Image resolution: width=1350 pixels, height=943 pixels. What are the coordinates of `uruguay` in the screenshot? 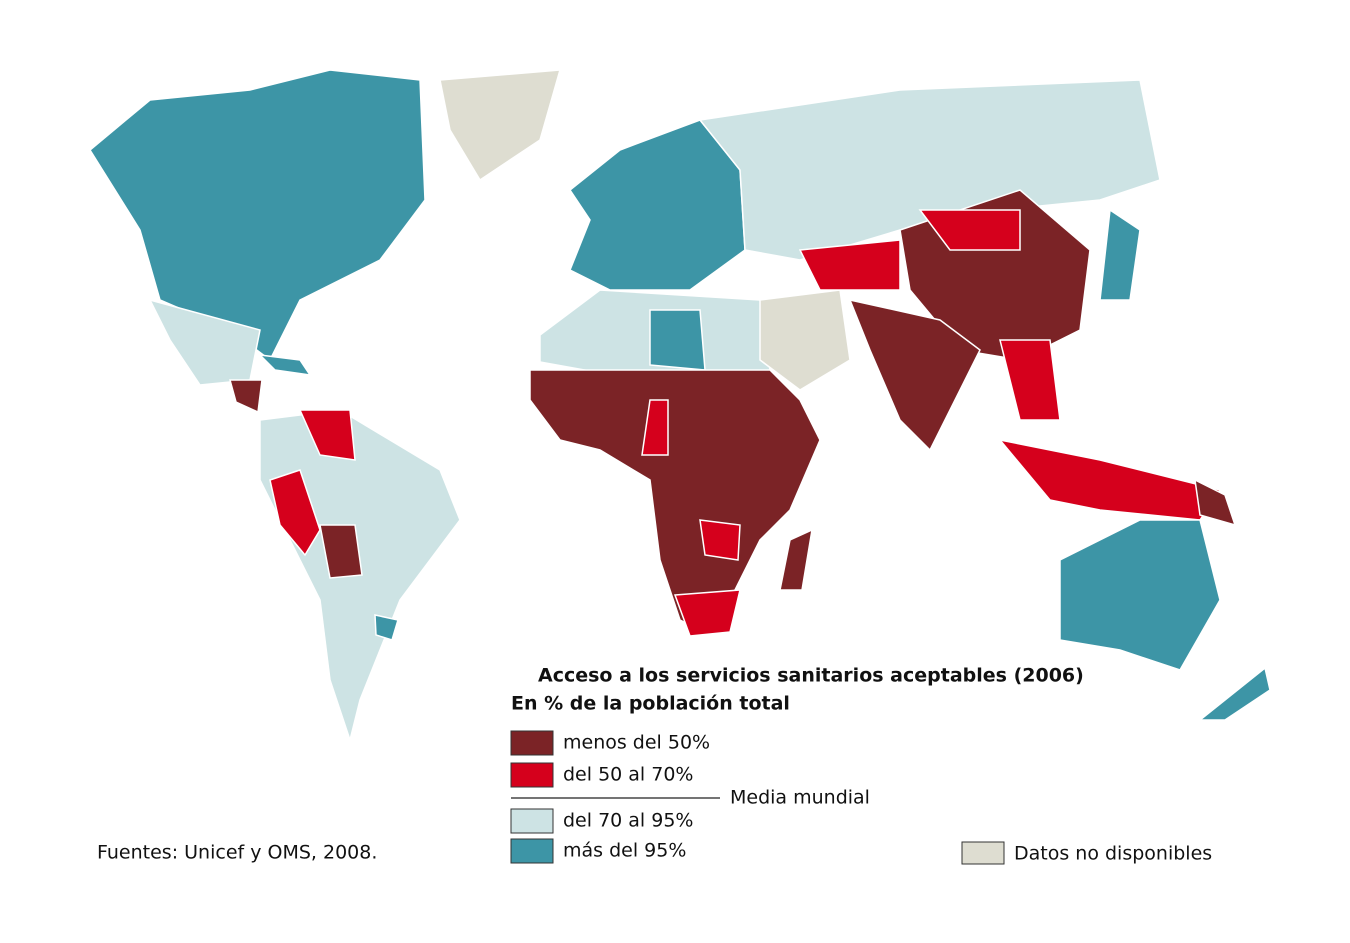 It's located at (386, 627).